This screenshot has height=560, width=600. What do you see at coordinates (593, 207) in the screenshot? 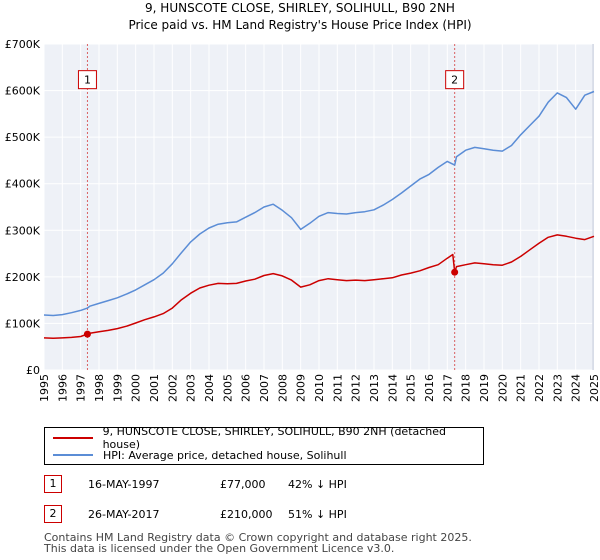
I see `forecast-shade` at bounding box center [593, 207].